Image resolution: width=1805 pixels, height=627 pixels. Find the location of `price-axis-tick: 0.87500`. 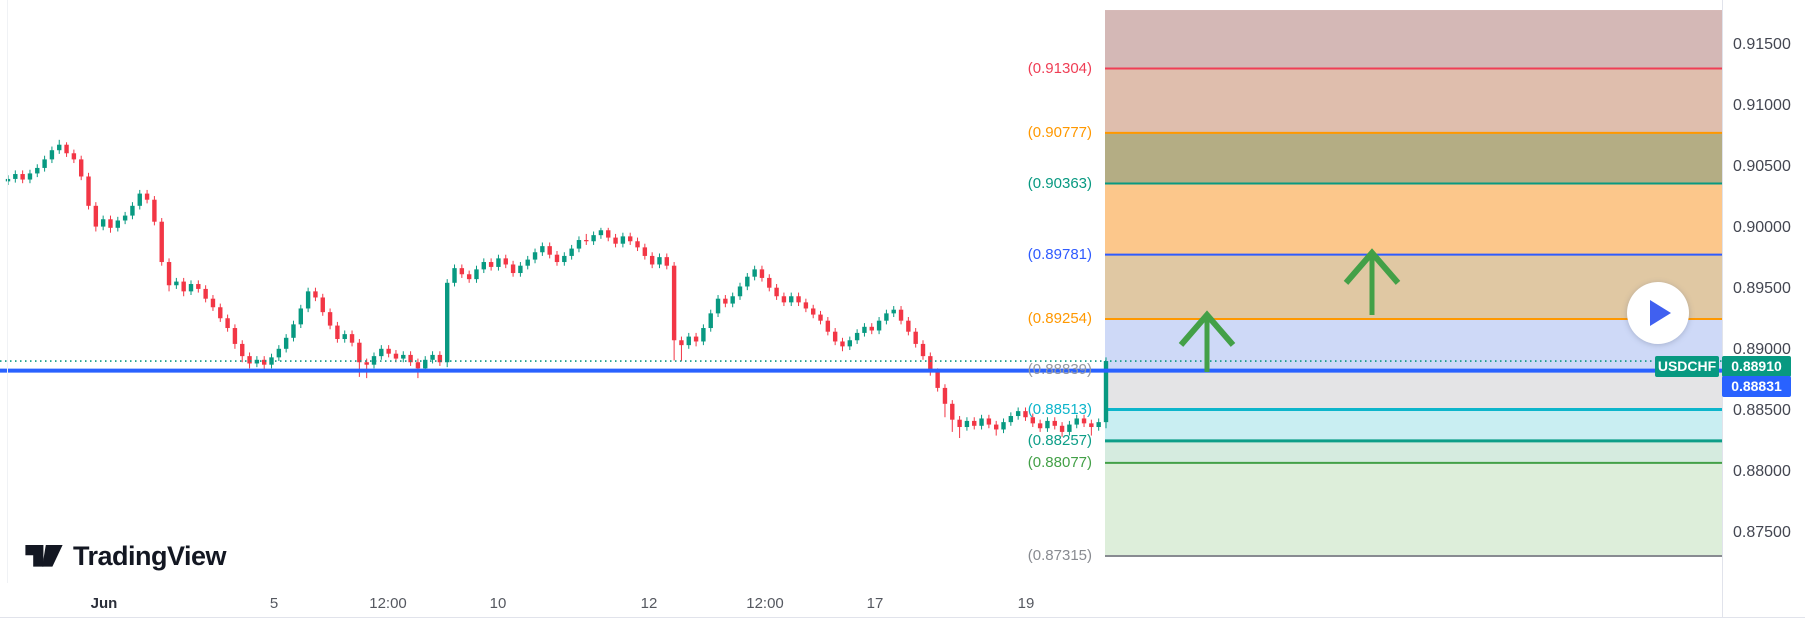

price-axis-tick: 0.87500 is located at coordinates (1762, 533).